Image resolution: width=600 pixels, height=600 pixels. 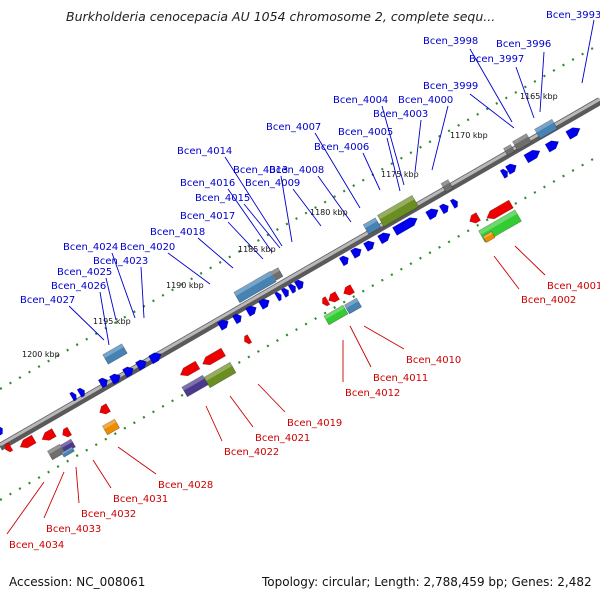 I want to click on gene-label-upper: Bcen_4013, so click(x=260, y=170).